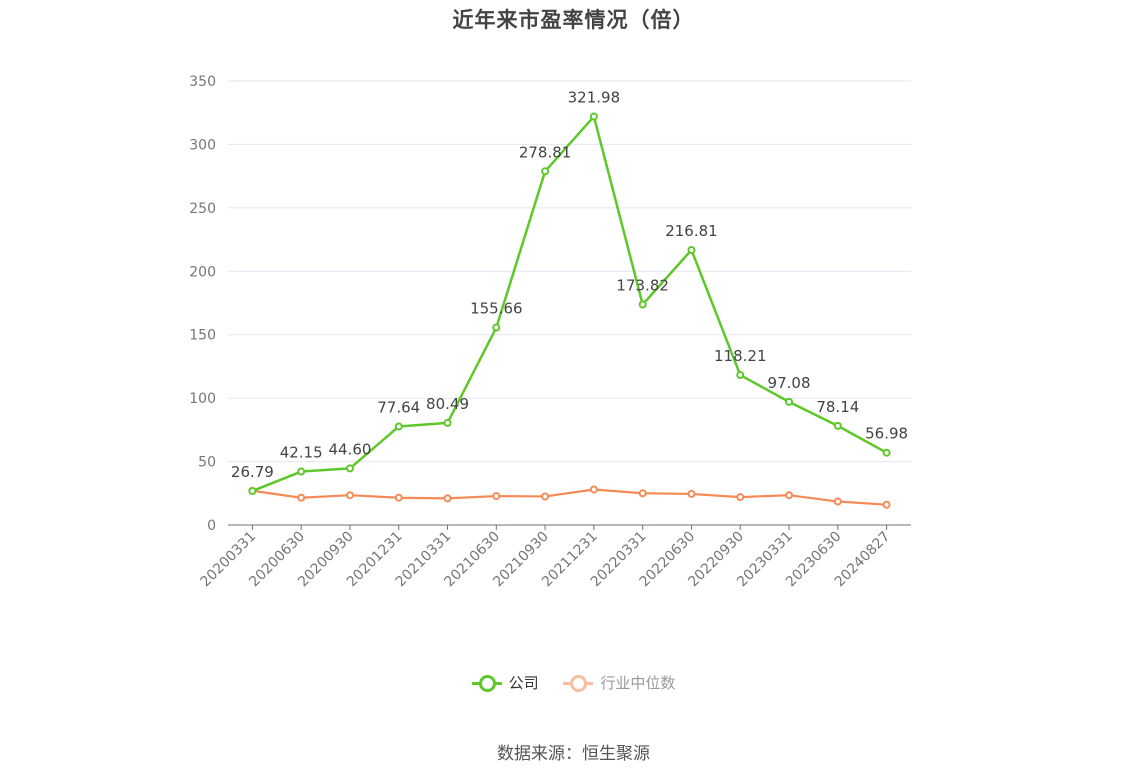 This screenshot has height=776, width=1147. I want to click on data-label-company: 56.98, so click(886, 434).